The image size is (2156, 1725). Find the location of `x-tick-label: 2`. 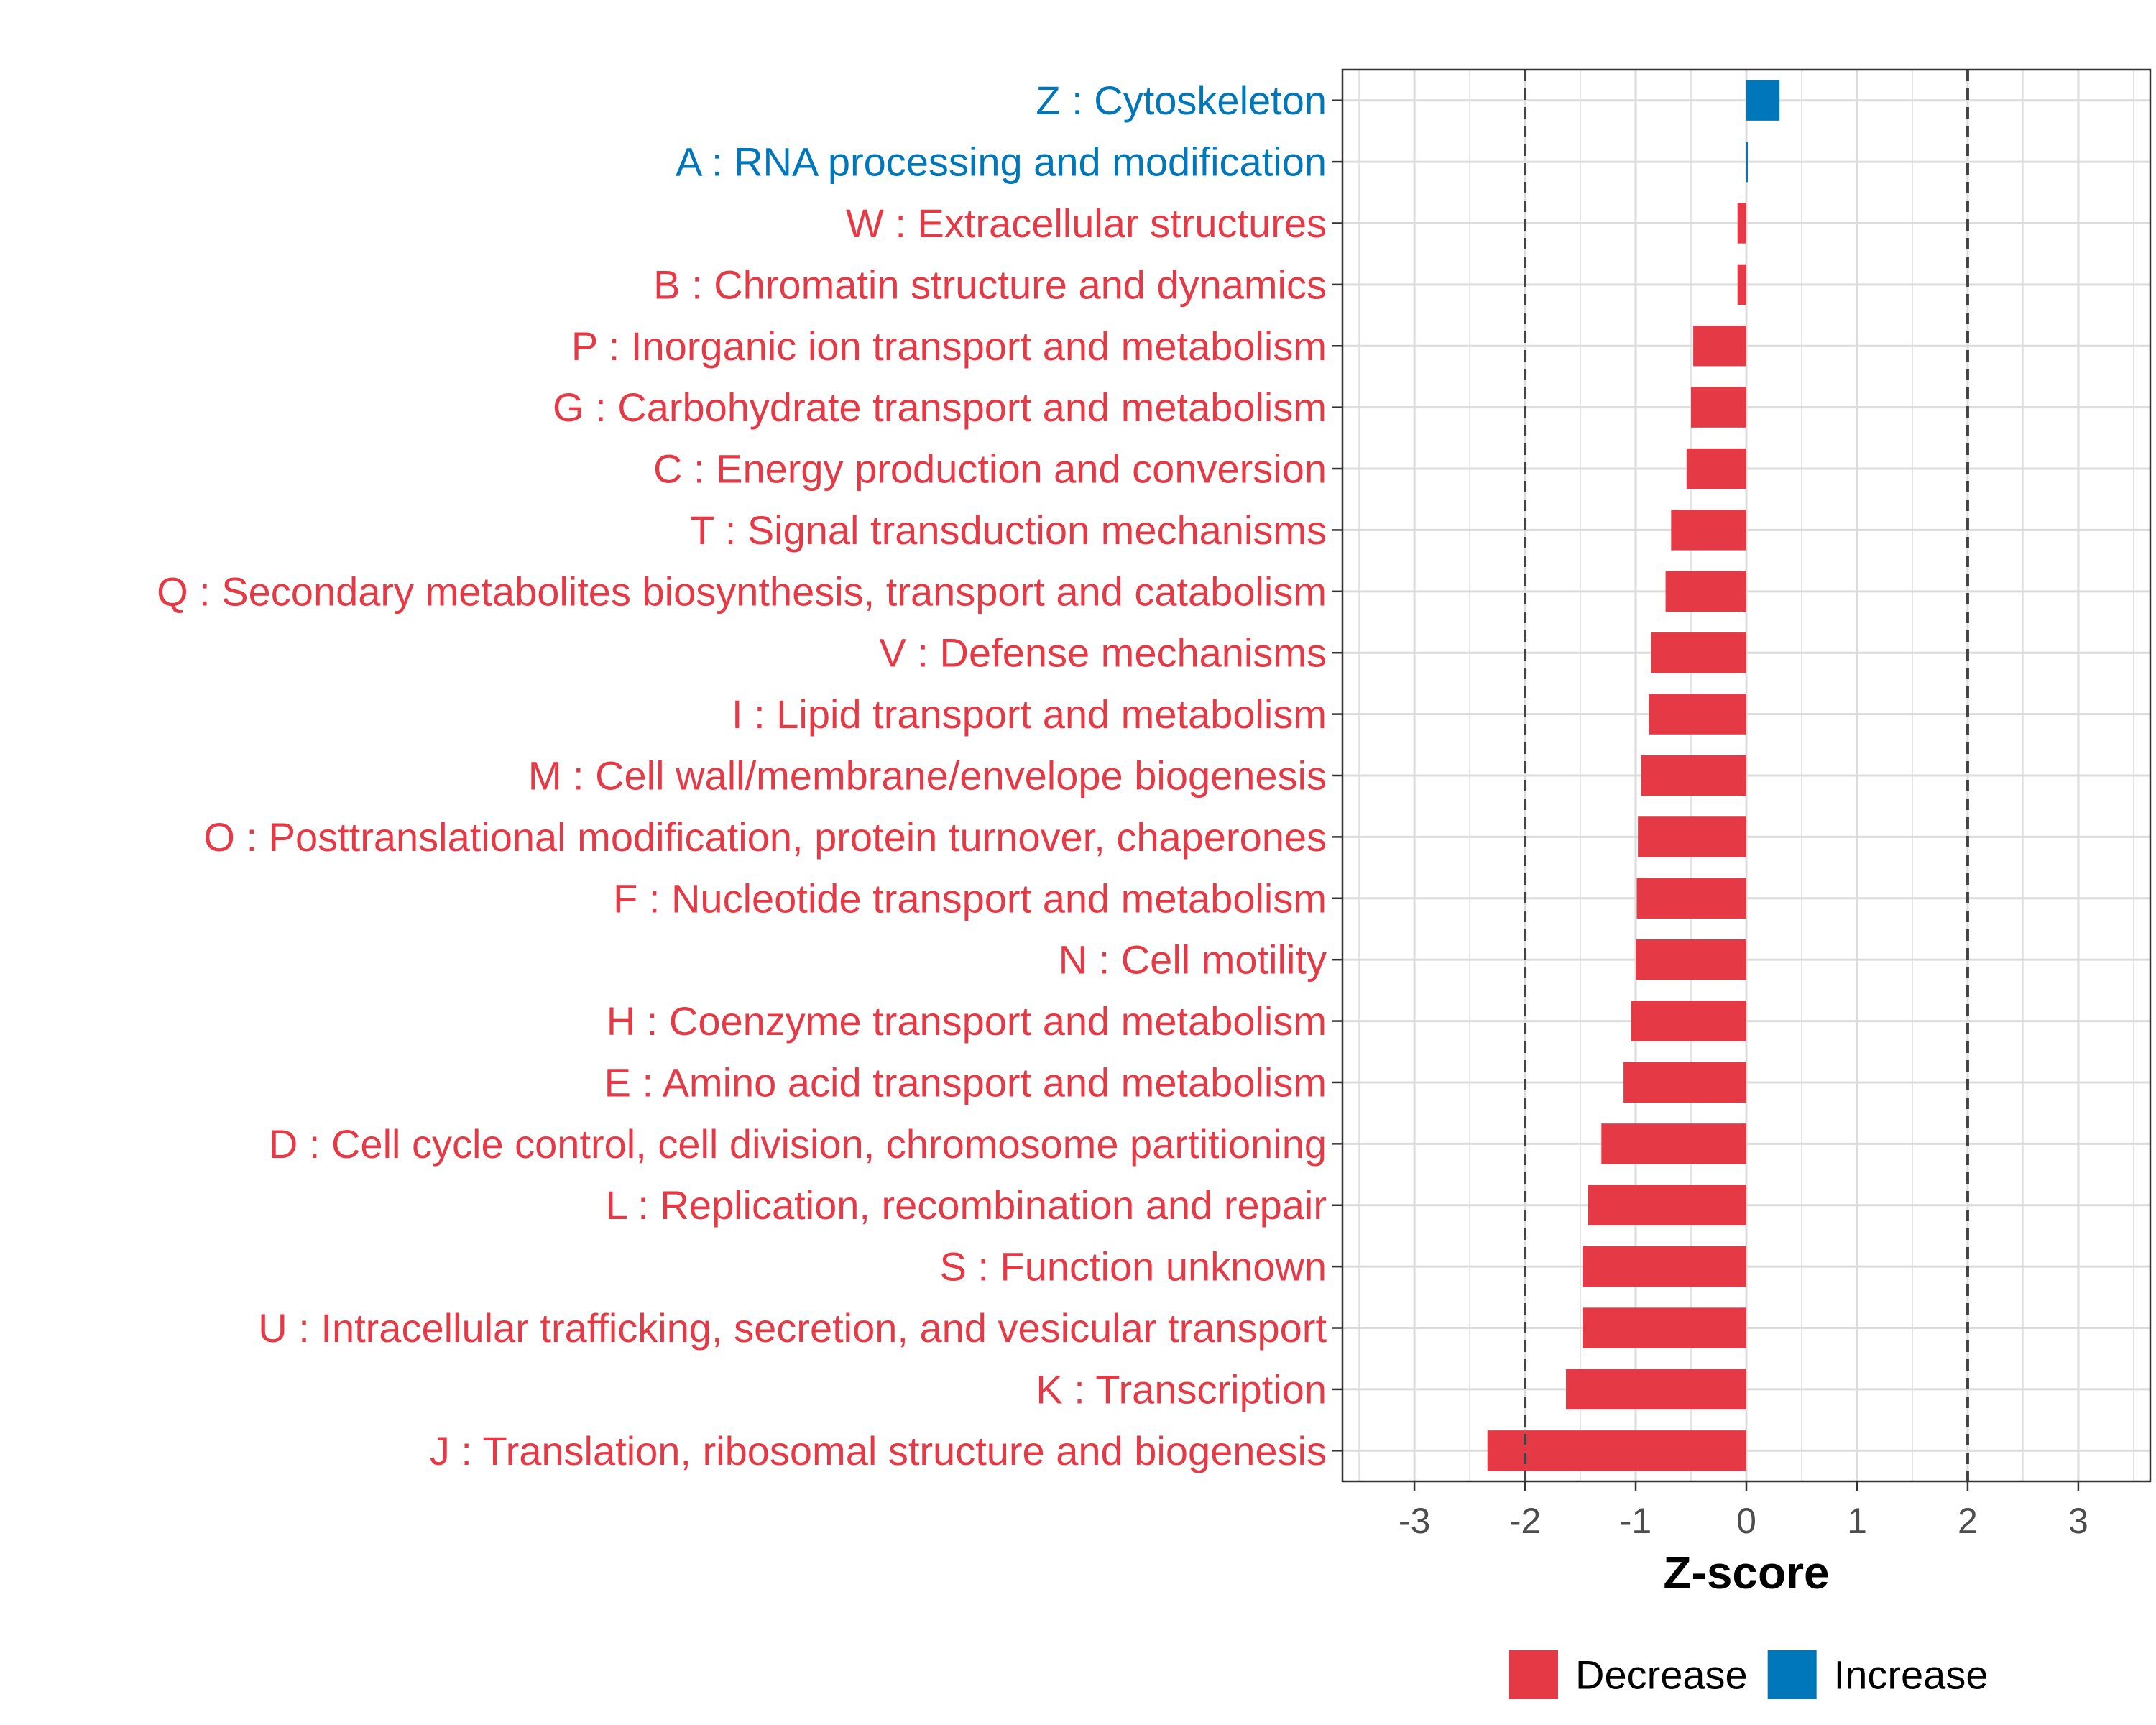

x-tick-label: 2 is located at coordinates (1968, 1521).